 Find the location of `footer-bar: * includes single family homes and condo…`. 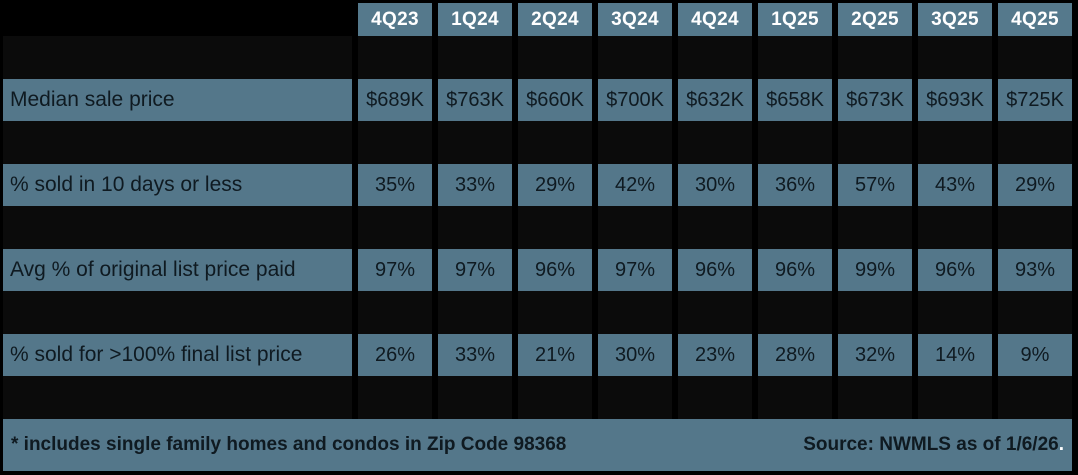

footer-bar: * includes single family homes and condo… is located at coordinates (537, 445).